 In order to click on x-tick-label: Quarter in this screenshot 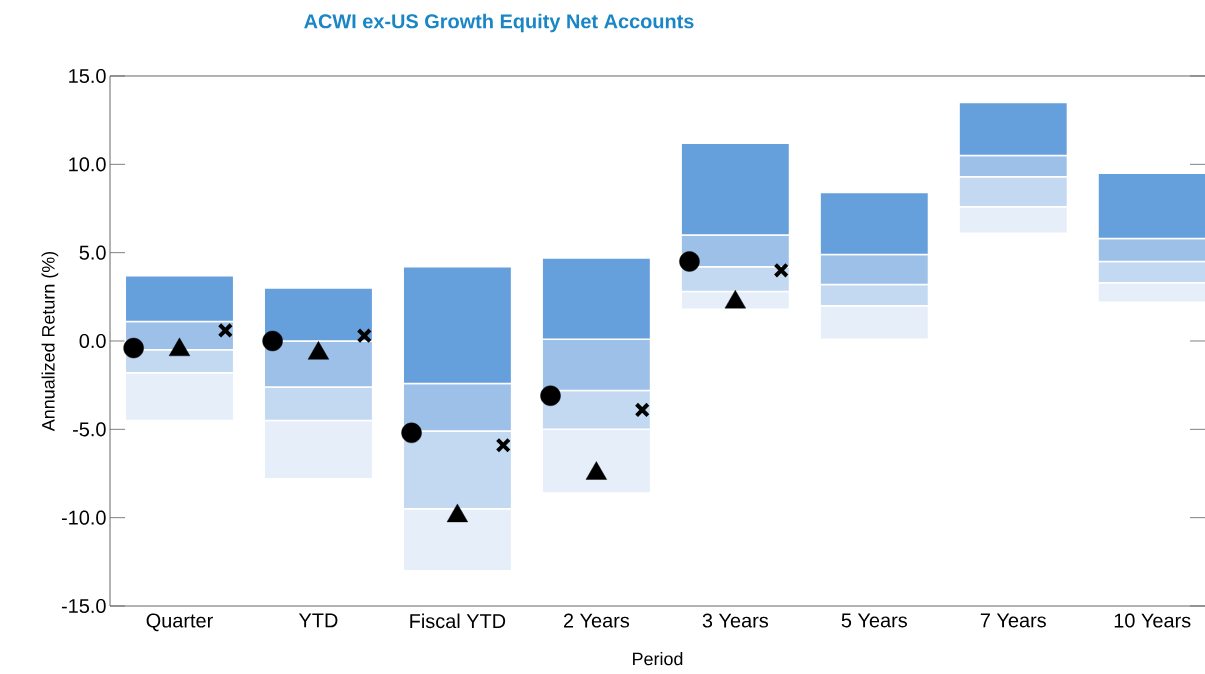, I will do `click(179, 622)`.